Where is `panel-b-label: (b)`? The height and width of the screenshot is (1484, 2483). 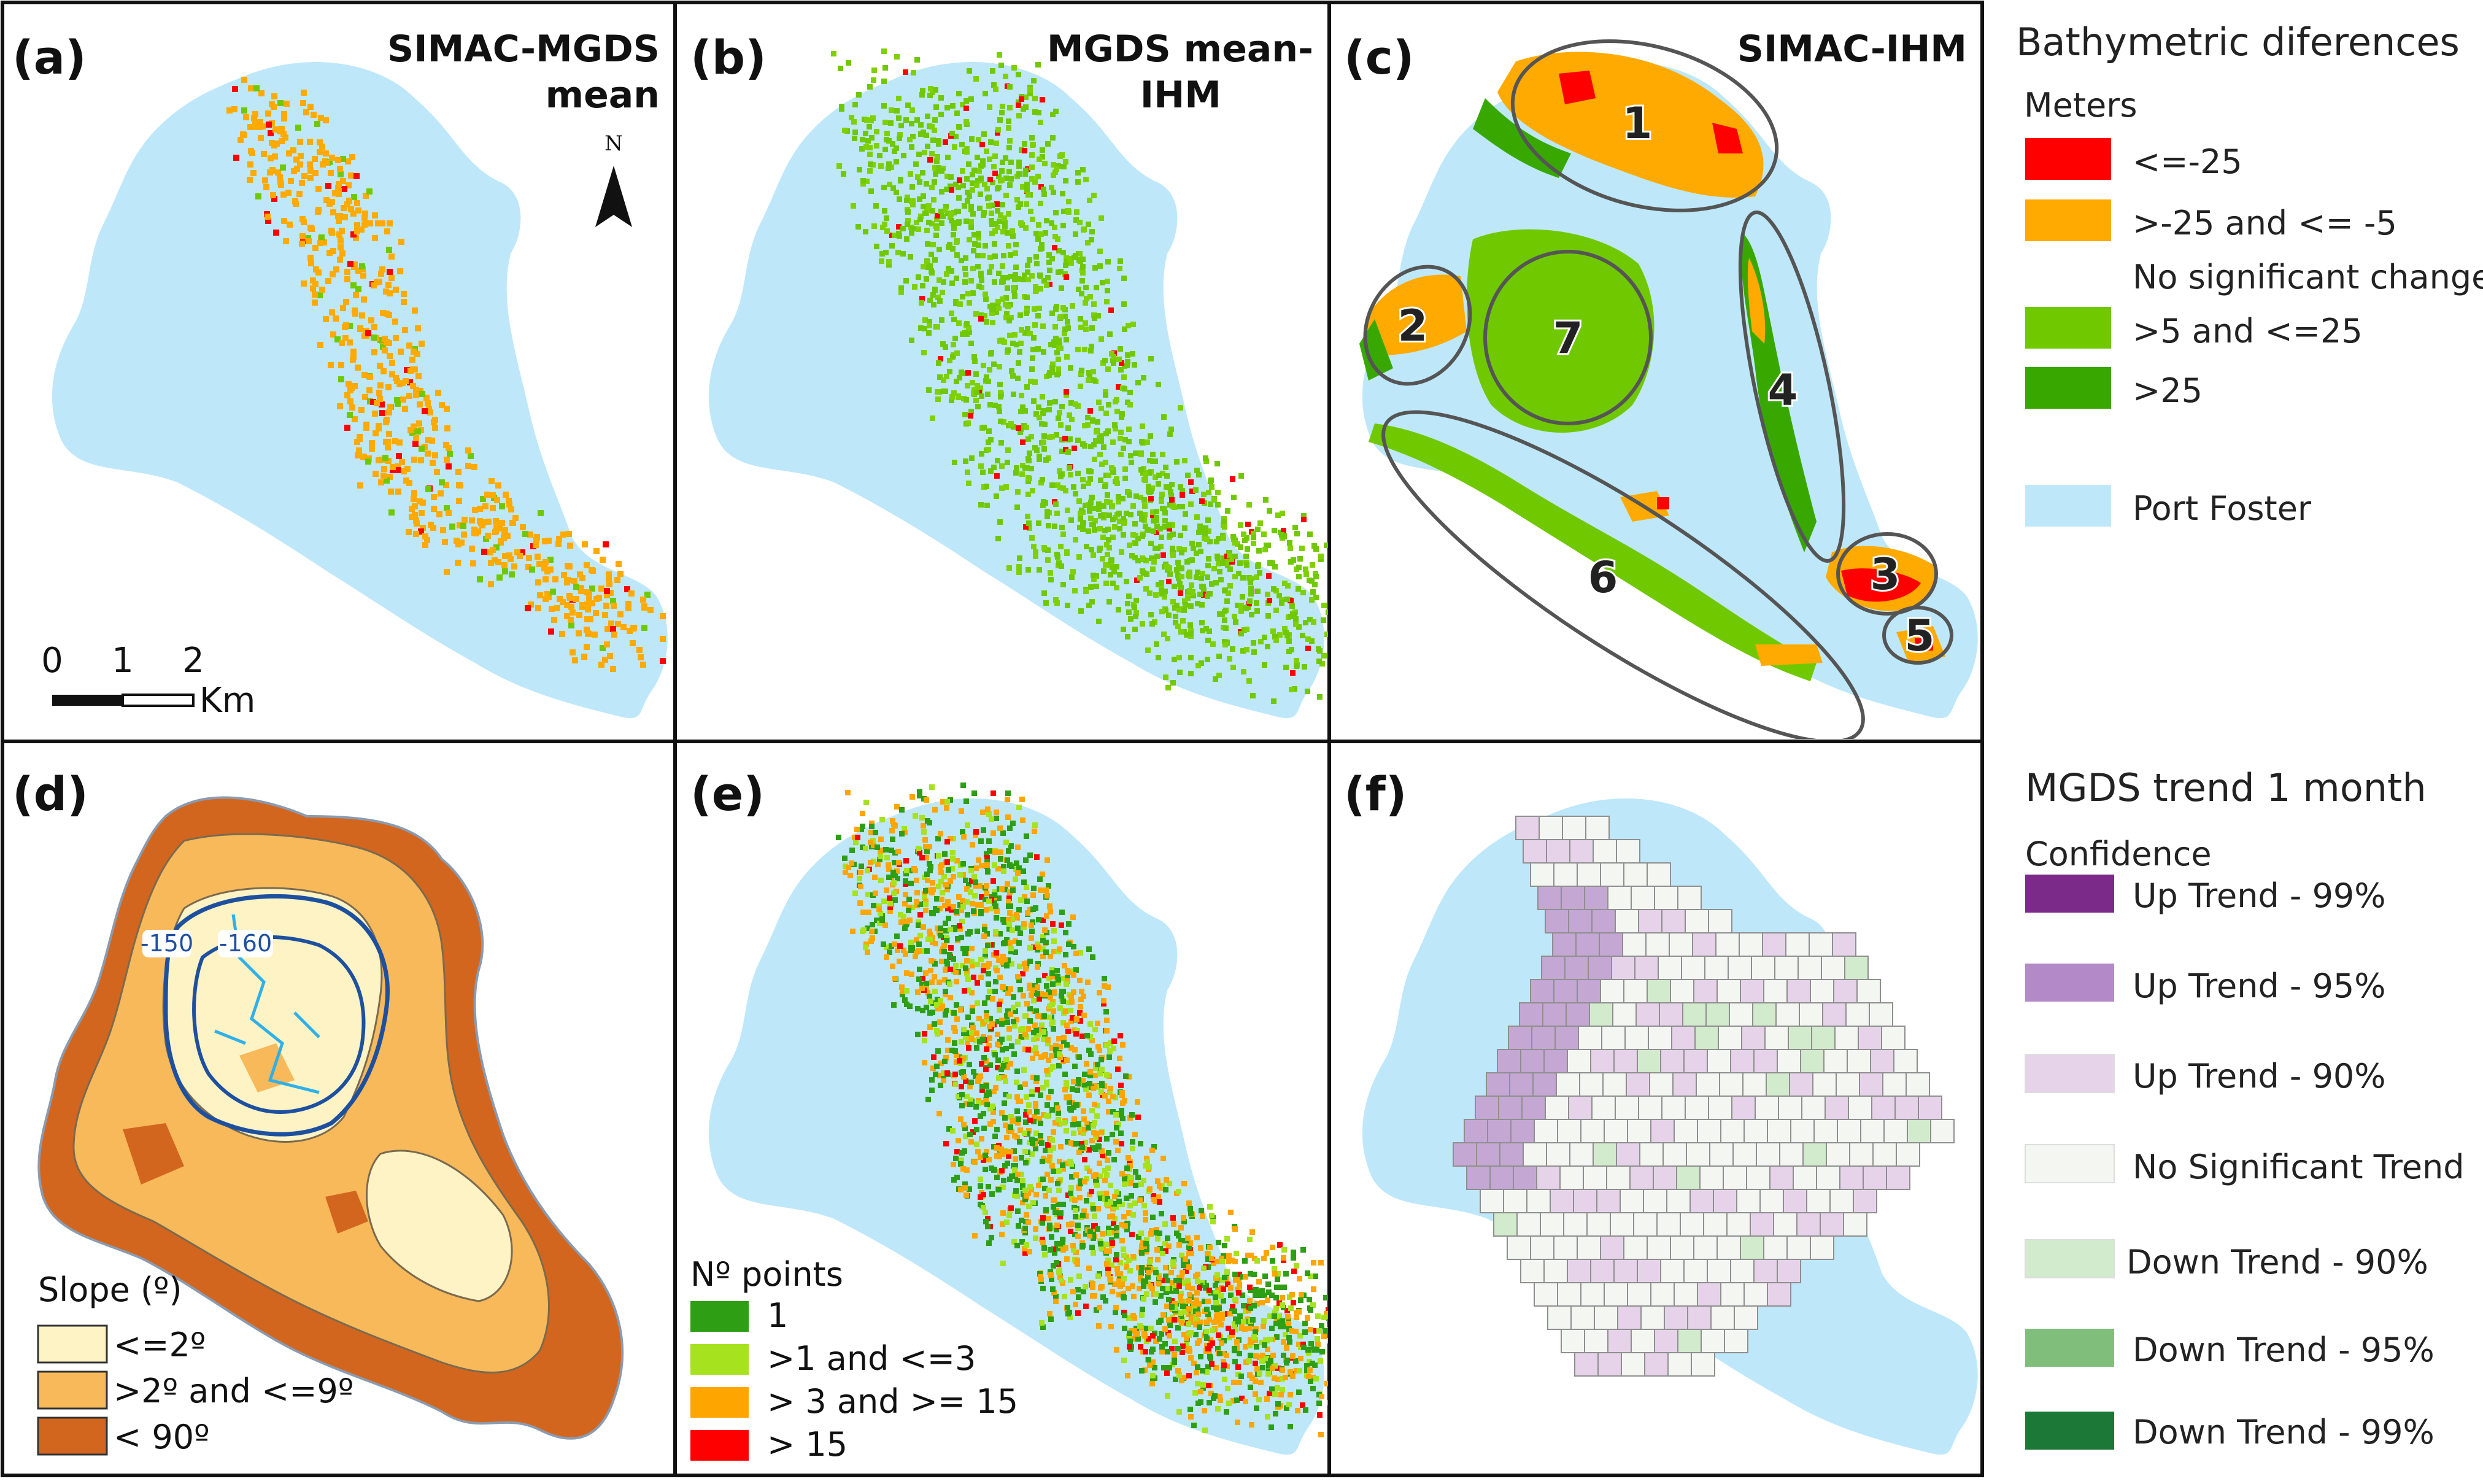 panel-b-label: (b) is located at coordinates (728, 57).